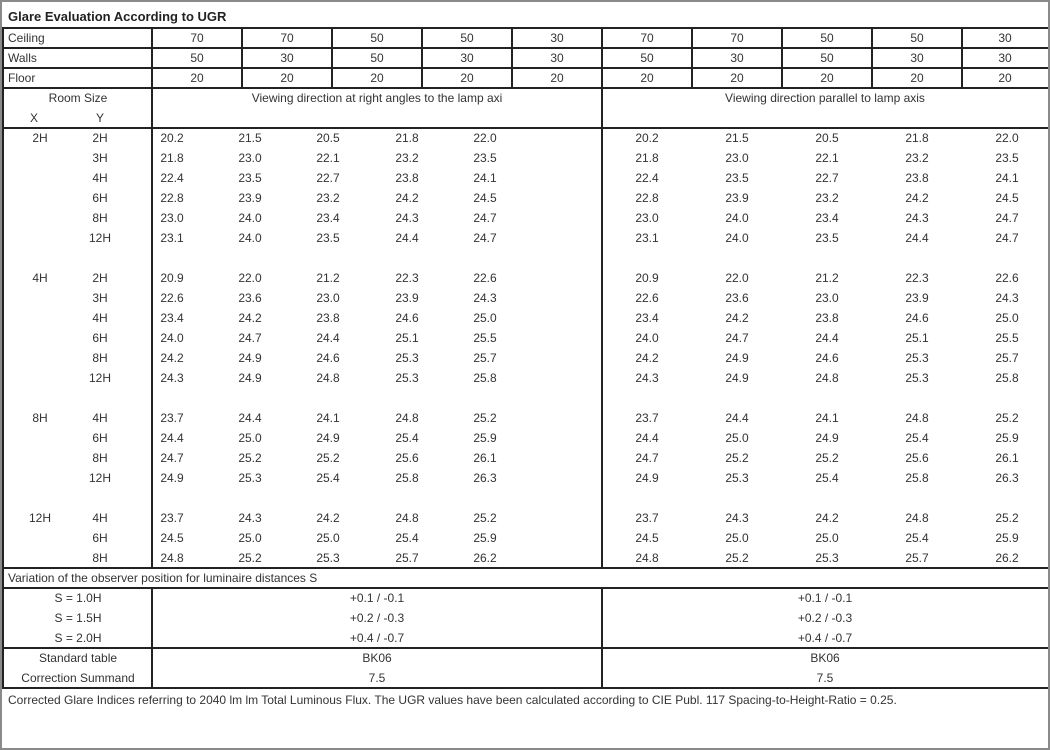 This screenshot has height=750, width=1050. What do you see at coordinates (328, 218) in the screenshot?
I see `ugr-value-perpendicular: 23.4` at bounding box center [328, 218].